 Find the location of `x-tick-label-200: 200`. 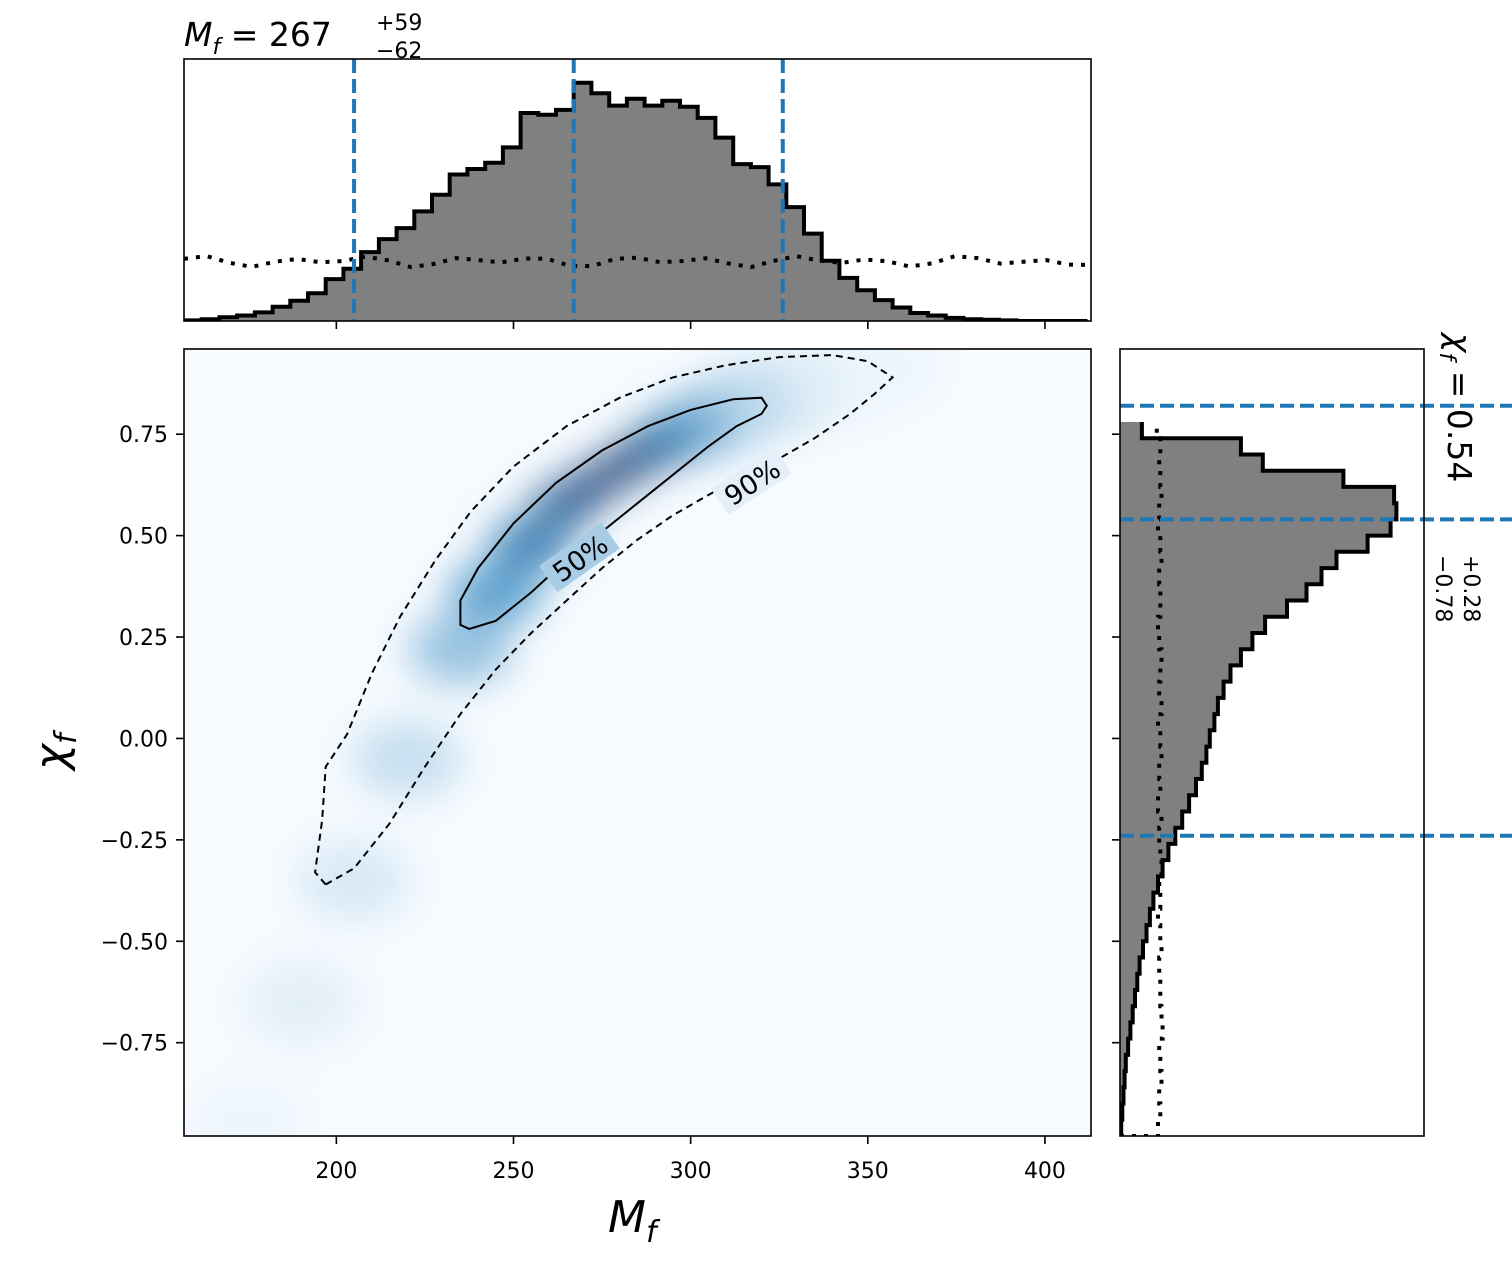

x-tick-label-200: 200 is located at coordinates (336, 1171).